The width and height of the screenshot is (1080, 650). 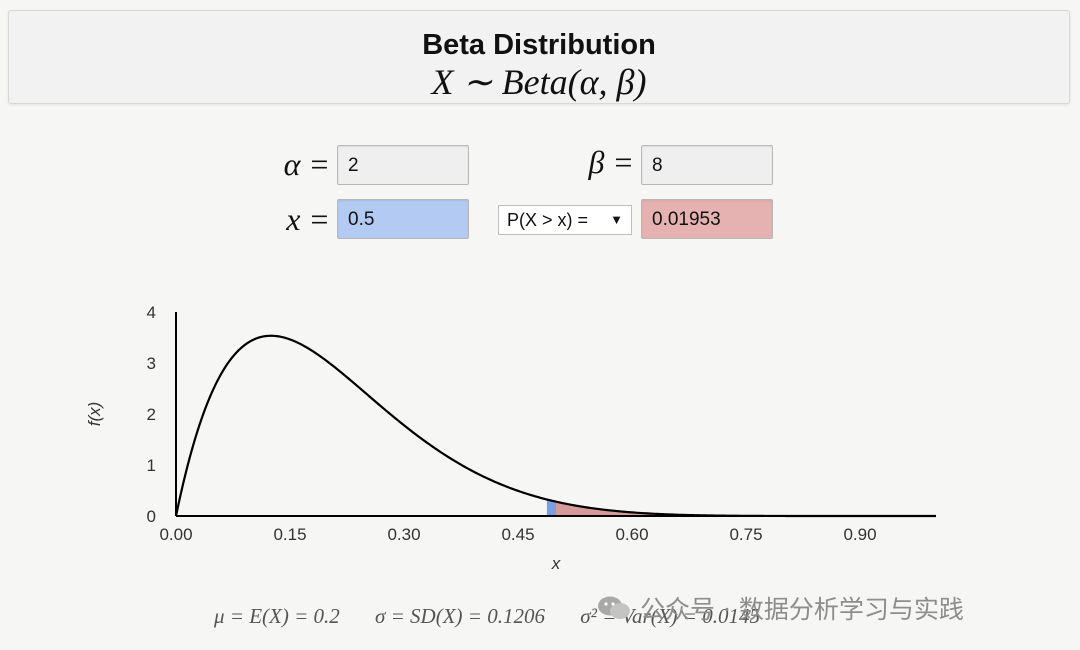 What do you see at coordinates (277, 616) in the screenshot?
I see `mean-stat: μ = E(X) = 0.2` at bounding box center [277, 616].